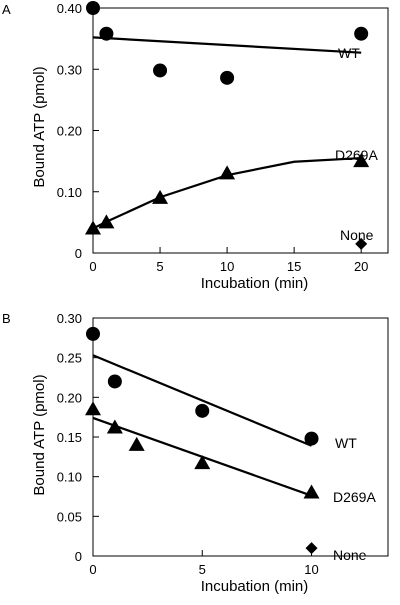 The height and width of the screenshot is (605, 400). I want to click on y-tick-label: 0.40, so click(69, 8).